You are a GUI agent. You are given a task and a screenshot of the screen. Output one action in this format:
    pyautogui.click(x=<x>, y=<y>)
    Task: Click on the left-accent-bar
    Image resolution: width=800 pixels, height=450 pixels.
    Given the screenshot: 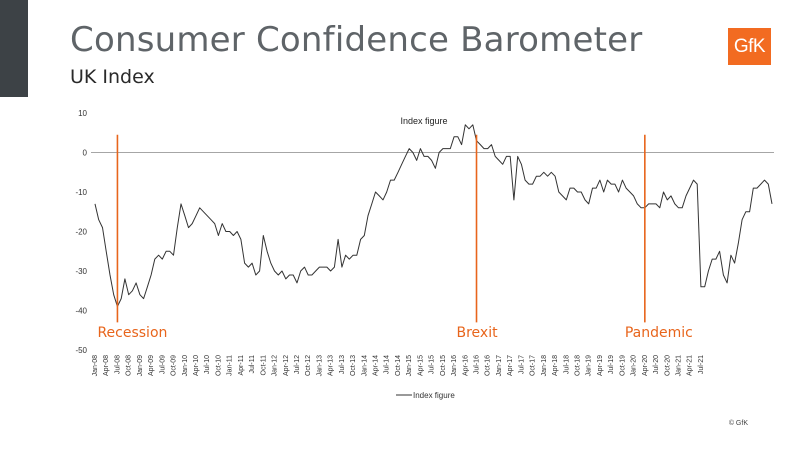 What is the action you would take?
    pyautogui.click(x=14, y=48)
    